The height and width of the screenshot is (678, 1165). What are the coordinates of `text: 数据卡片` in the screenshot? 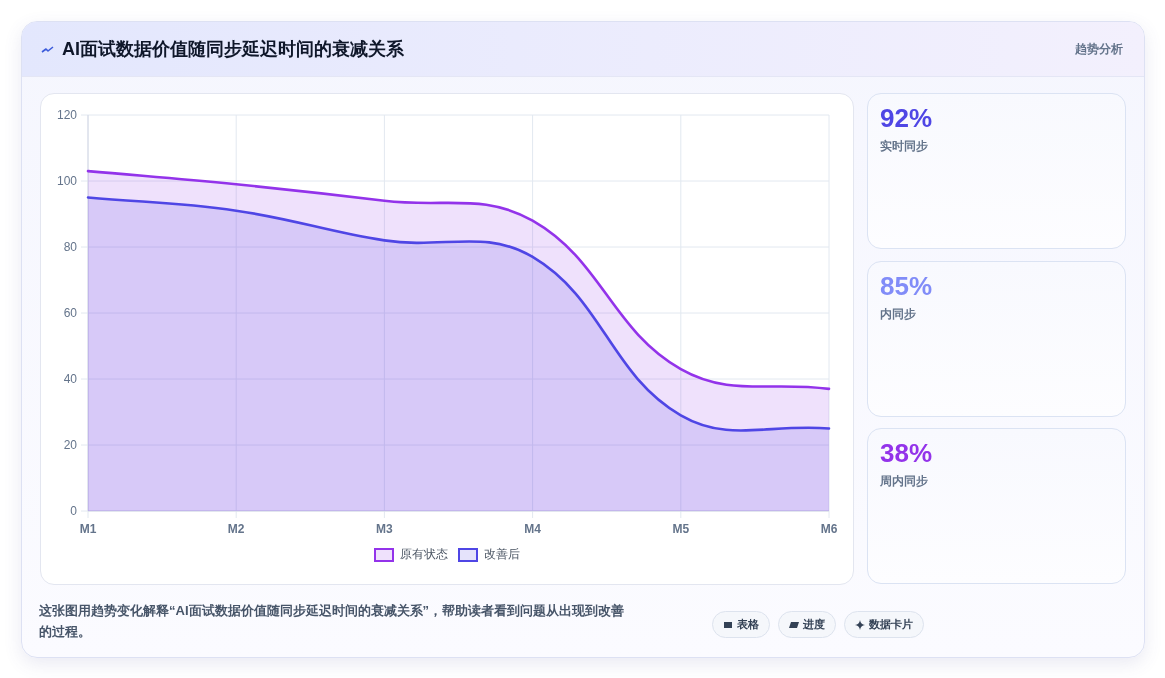 It's located at (891, 624).